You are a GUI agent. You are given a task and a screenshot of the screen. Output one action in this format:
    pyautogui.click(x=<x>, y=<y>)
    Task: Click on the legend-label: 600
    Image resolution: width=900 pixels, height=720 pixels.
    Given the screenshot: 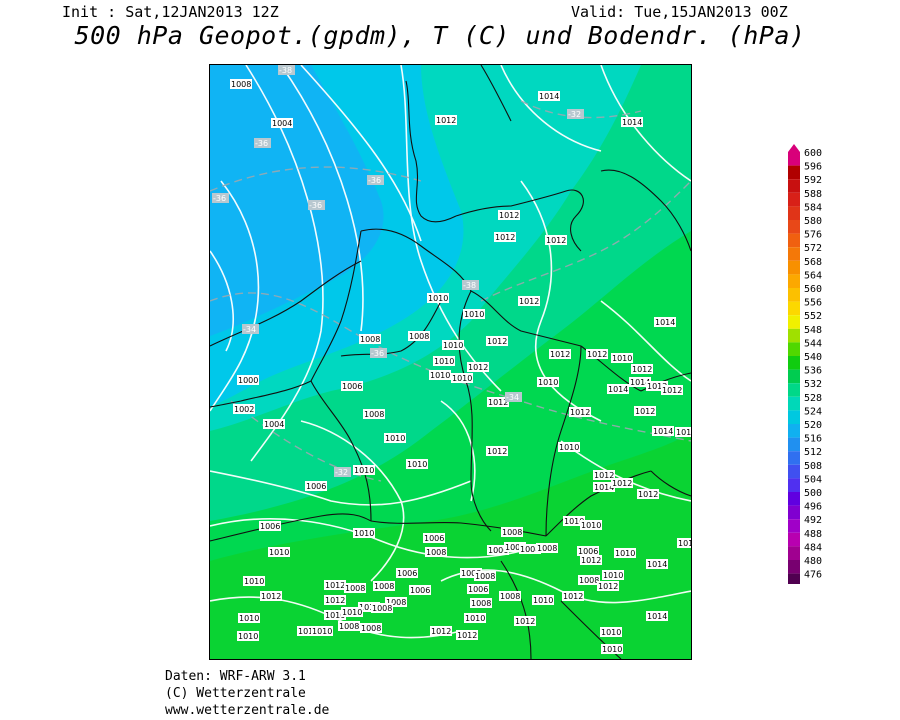 What is the action you would take?
    pyautogui.click(x=813, y=153)
    